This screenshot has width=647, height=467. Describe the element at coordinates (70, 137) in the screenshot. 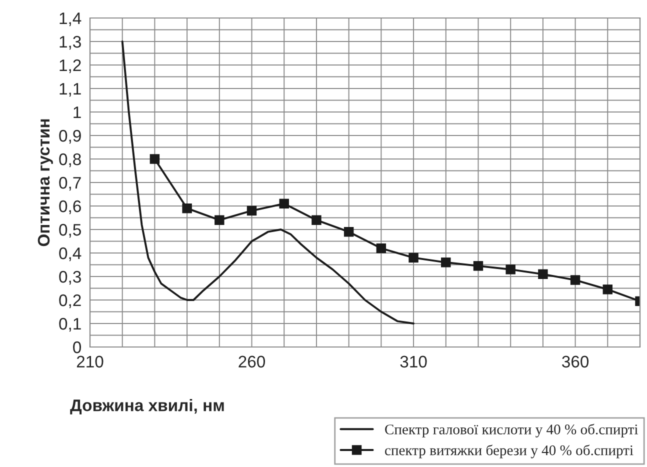

I see `y-tick-label: 0,9` at that location.